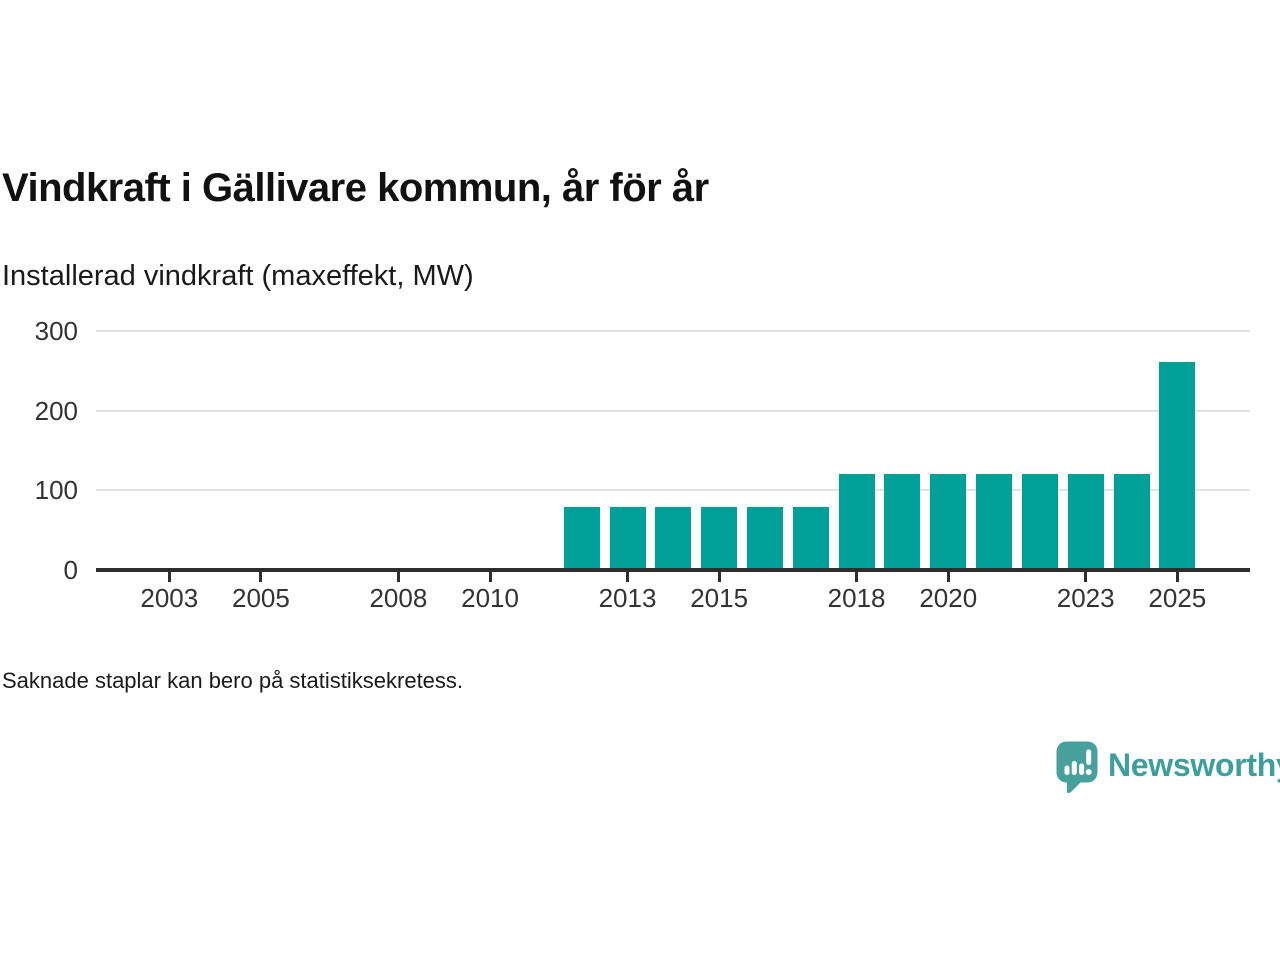 This screenshot has width=1280, height=960. I want to click on x-tick-label: 2003, so click(169, 598).